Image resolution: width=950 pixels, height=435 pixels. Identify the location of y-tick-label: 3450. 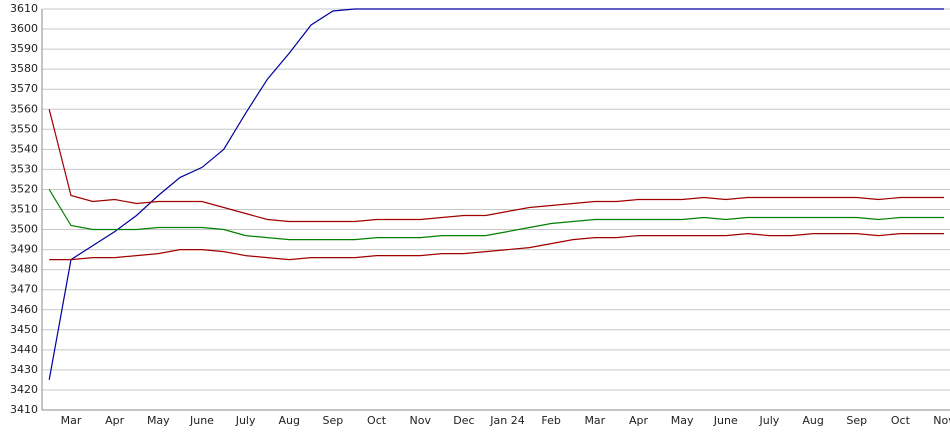
(24, 329).